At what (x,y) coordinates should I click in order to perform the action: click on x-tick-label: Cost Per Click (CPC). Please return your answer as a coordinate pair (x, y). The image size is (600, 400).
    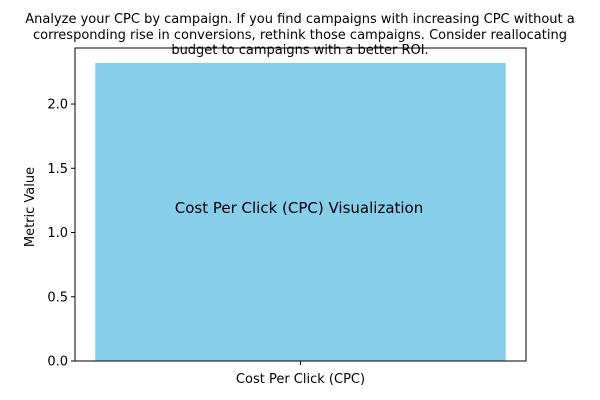
    Looking at the image, I should click on (300, 379).